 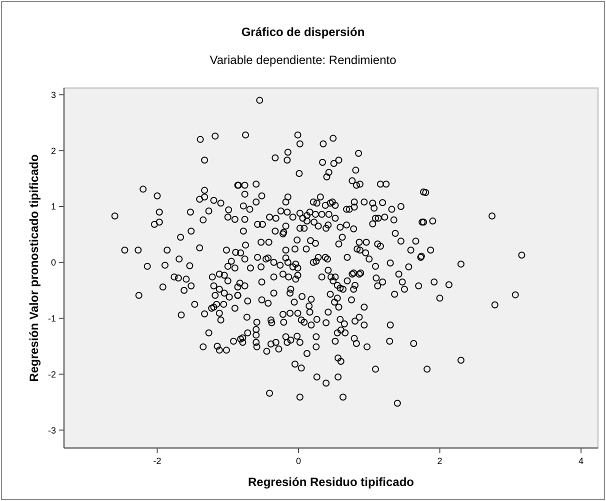 What do you see at coordinates (331, 482) in the screenshot?
I see `x-axis-title: Regresión Residuo tipificado` at bounding box center [331, 482].